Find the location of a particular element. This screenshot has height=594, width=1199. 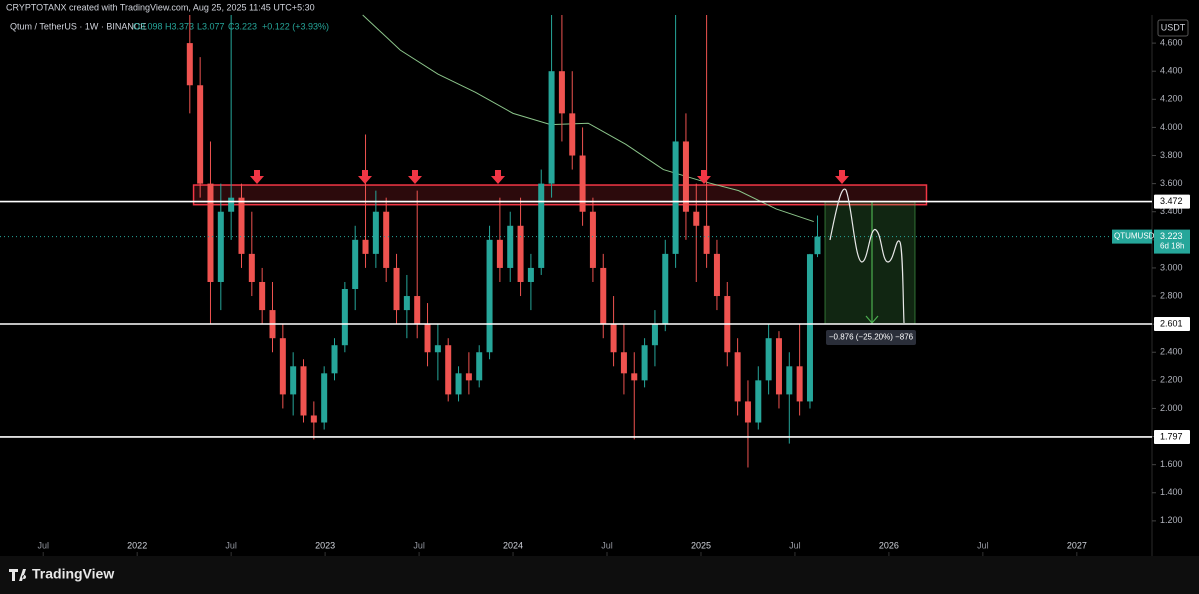

level-label: 2.601 is located at coordinates (1171, 323).